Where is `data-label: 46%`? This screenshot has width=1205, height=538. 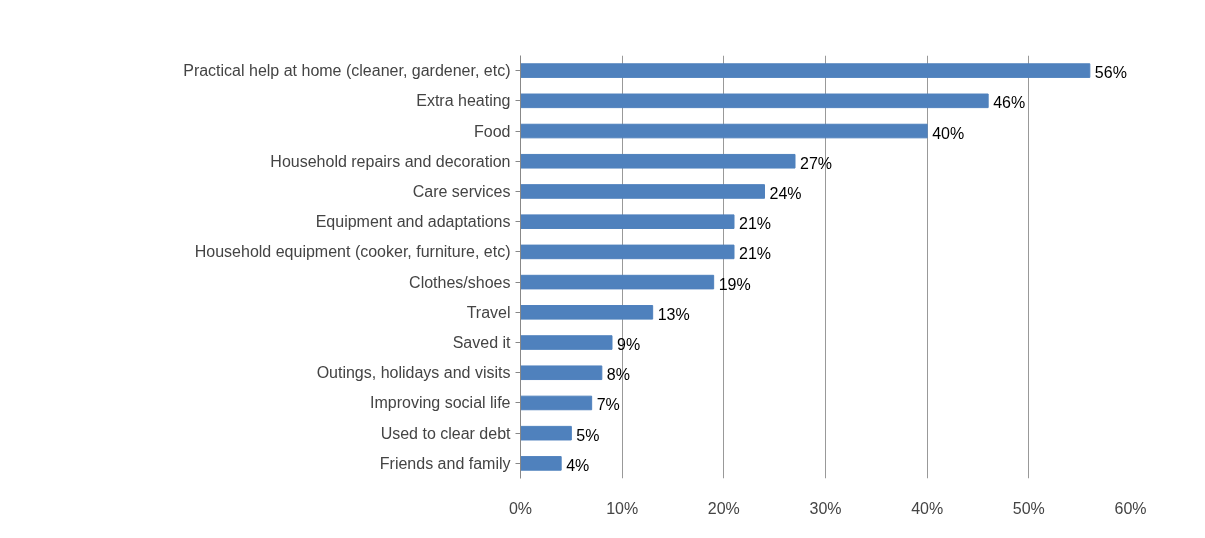
data-label: 46% is located at coordinates (1009, 103).